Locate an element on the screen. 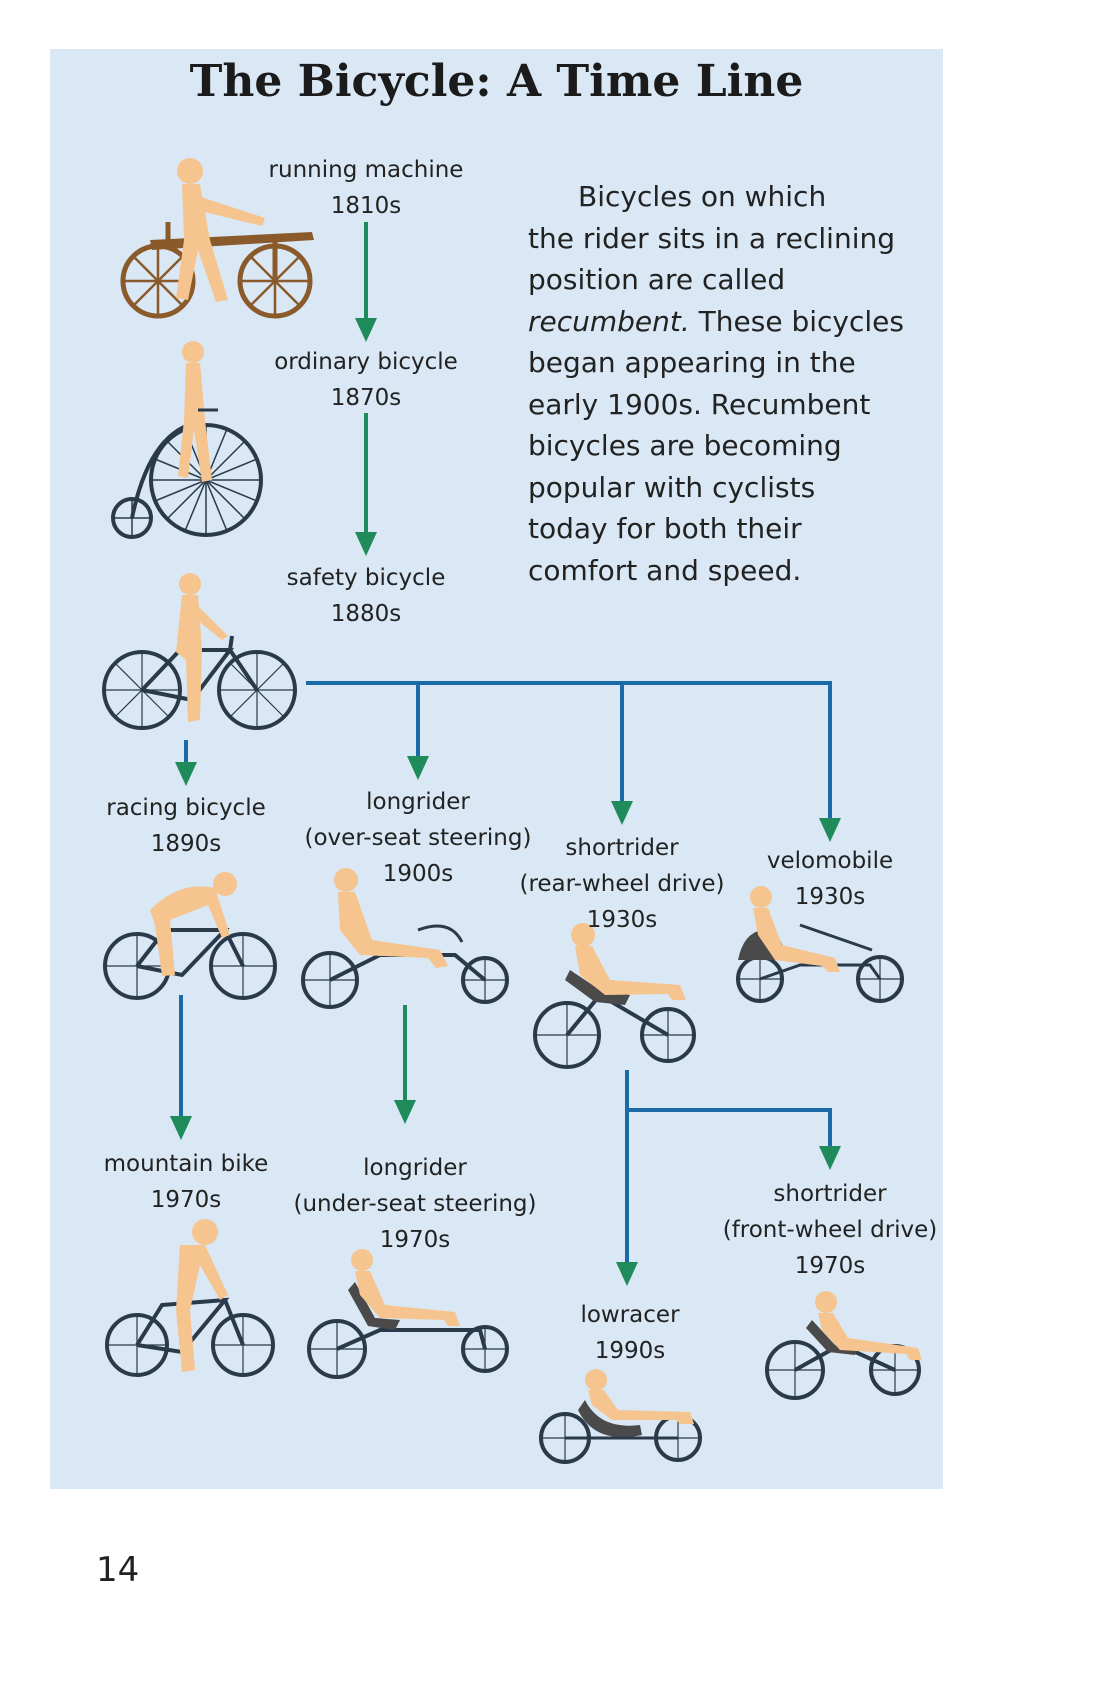 The width and height of the screenshot is (1100, 1700). label-ordinary-bicycle: ordinary bicycle 1870s is located at coordinates (366, 380).